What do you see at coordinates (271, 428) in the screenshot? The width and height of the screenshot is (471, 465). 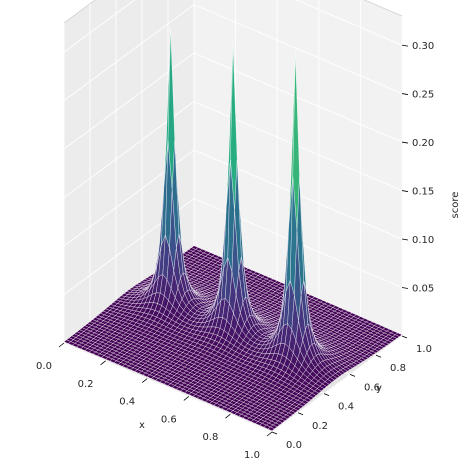 I see `surface-patch` at bounding box center [271, 428].